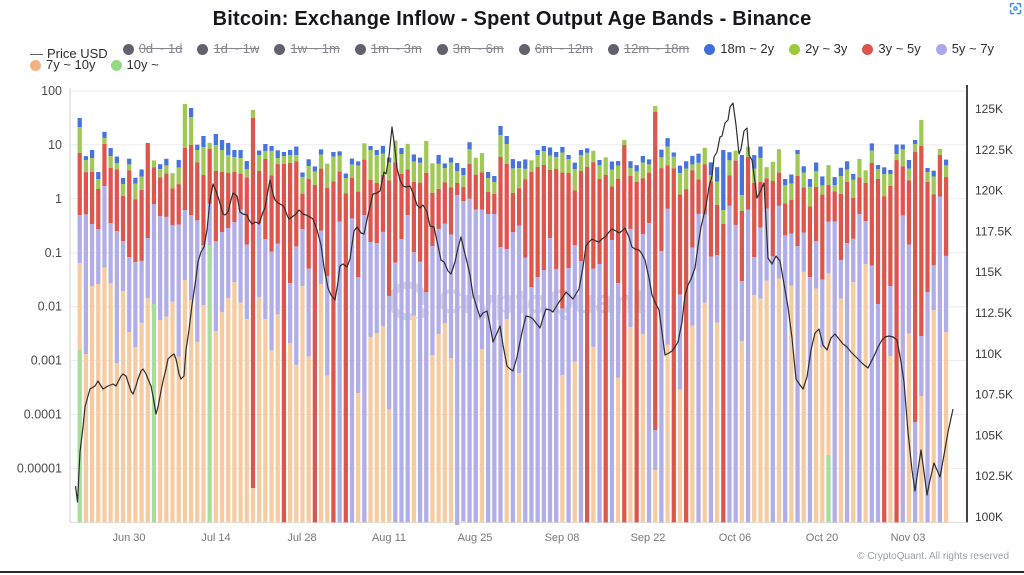 This screenshot has height=575, width=1024. What do you see at coordinates (822, 538) in the screenshot?
I see `svg-text: Oct 20` at bounding box center [822, 538].